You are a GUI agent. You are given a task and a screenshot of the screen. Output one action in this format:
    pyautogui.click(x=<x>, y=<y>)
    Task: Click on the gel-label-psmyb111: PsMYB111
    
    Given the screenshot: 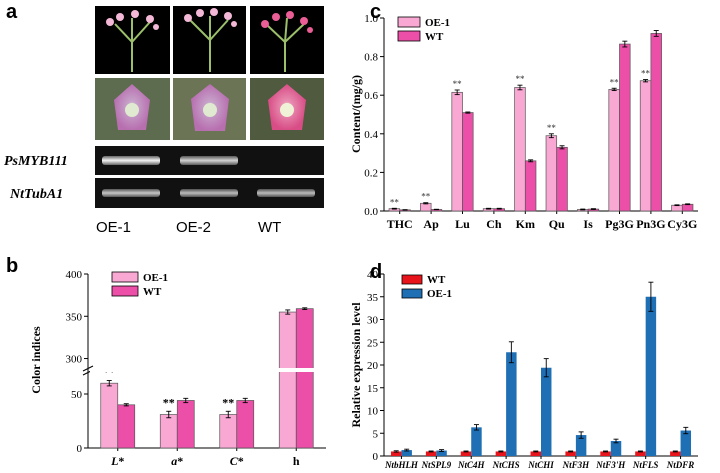 What is the action you would take?
    pyautogui.click(x=36, y=161)
    